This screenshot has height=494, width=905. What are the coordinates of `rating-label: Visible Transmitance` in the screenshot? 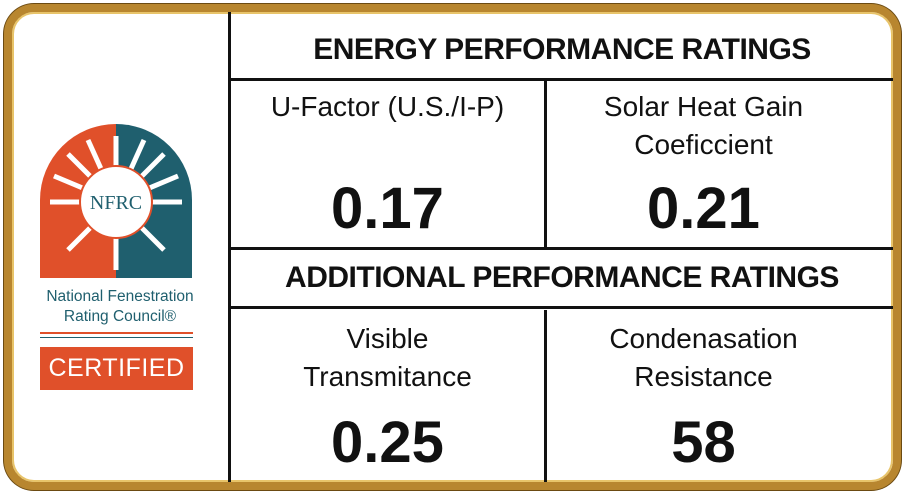 It's located at (387, 358).